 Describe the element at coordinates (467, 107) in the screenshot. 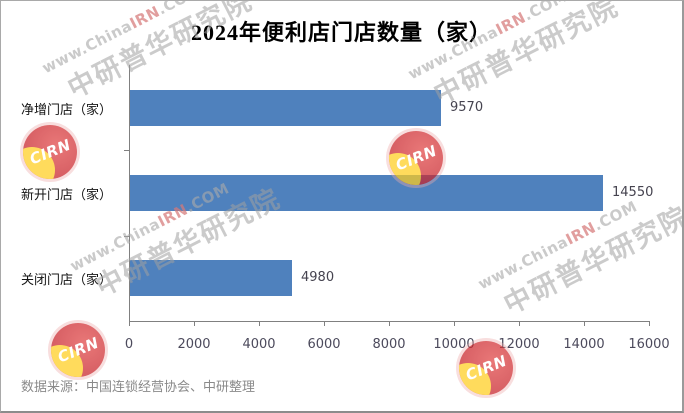

I see `value-label: 9570` at that location.